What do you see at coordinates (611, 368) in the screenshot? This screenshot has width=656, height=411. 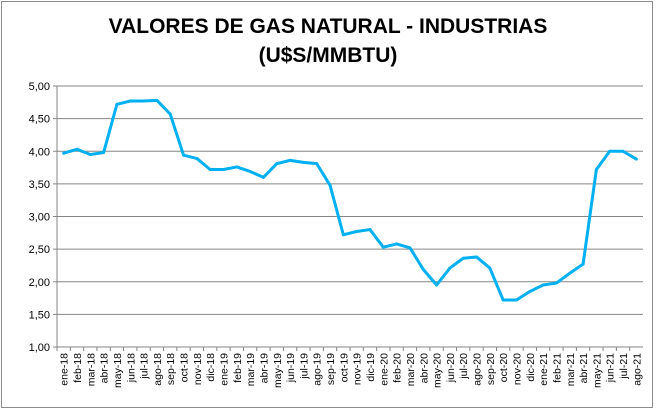 I see `x-tick-label: jun-21` at bounding box center [611, 368].